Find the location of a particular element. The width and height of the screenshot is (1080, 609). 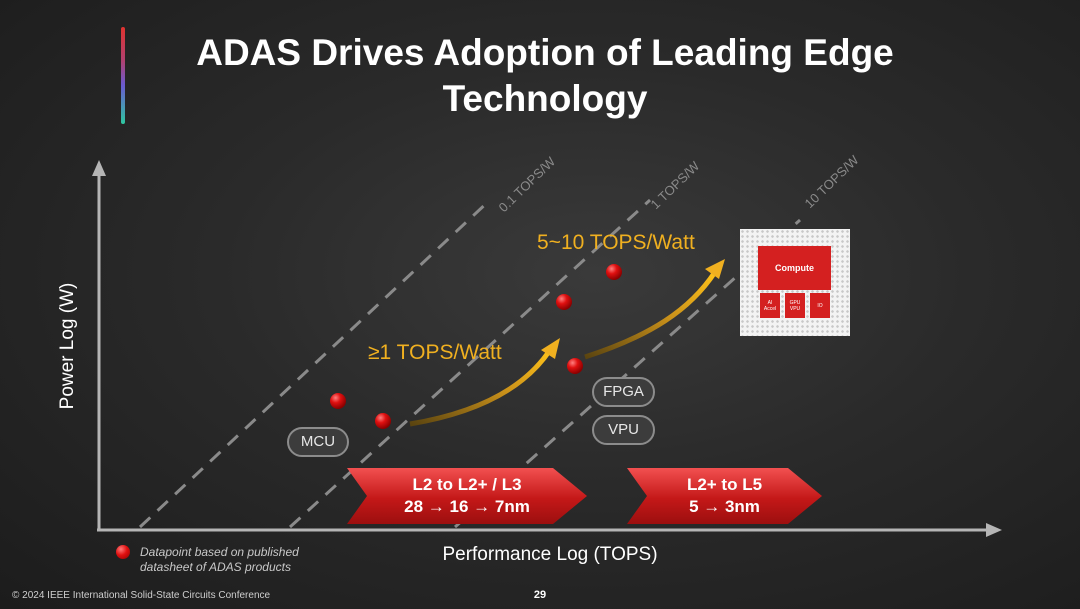

chip-ai-block: AI Accel is located at coordinates (770, 305).